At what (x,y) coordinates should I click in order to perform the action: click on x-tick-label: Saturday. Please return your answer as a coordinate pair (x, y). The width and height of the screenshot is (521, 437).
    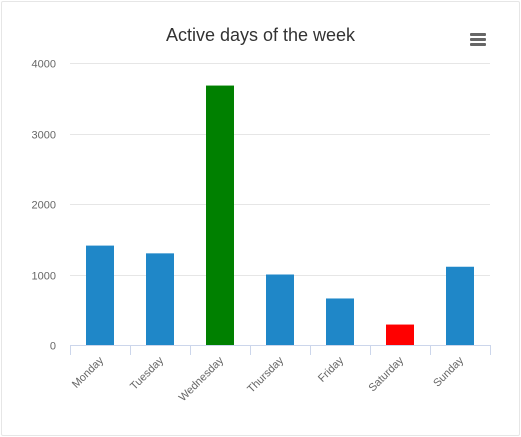
    Looking at the image, I should click on (387, 374).